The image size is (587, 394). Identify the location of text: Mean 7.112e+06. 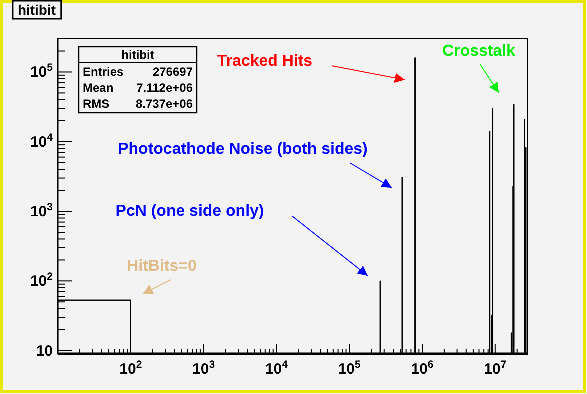
(138, 88).